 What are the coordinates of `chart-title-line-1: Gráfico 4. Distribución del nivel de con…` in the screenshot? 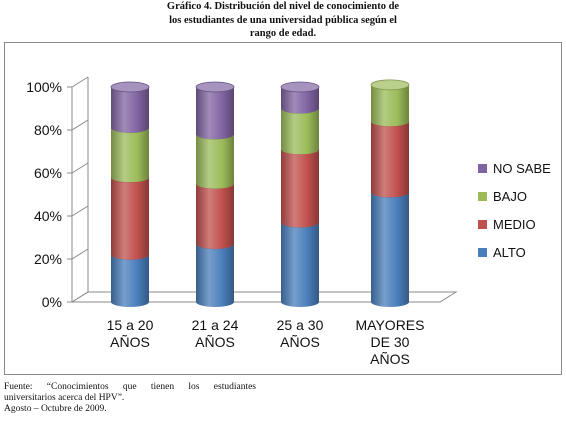 It's located at (283, 6).